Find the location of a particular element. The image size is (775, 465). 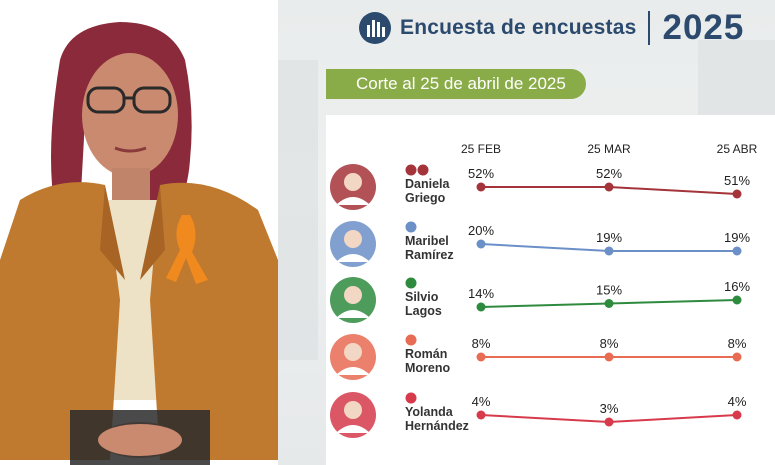

cutoff-date-banner: Corte al 25 de abril de 2025 is located at coordinates (456, 84).